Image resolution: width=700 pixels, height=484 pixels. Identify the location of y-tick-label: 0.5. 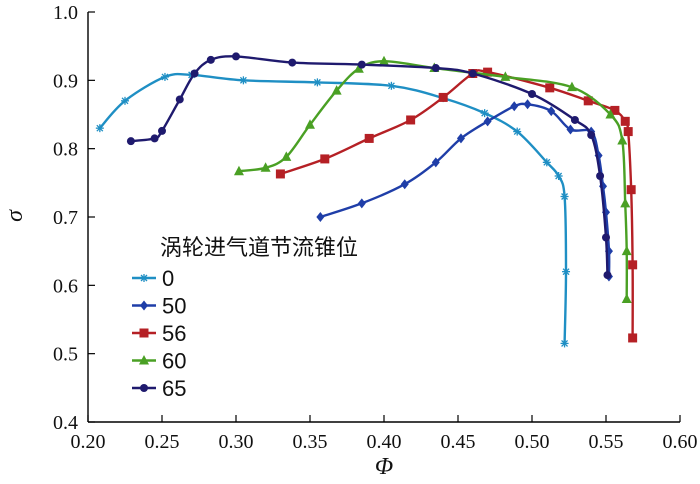
(65, 355).